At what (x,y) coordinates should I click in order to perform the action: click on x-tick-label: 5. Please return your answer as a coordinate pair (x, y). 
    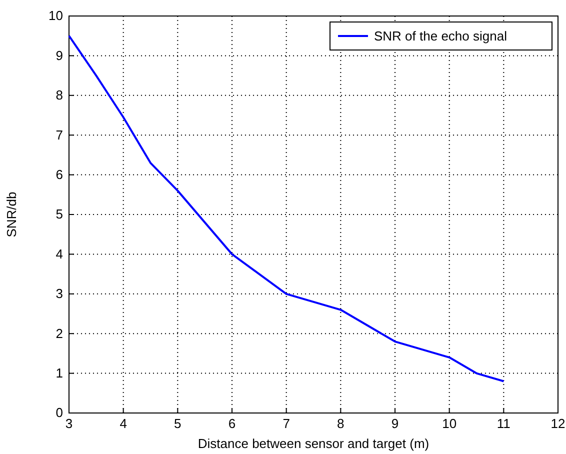
    Looking at the image, I should click on (178, 424).